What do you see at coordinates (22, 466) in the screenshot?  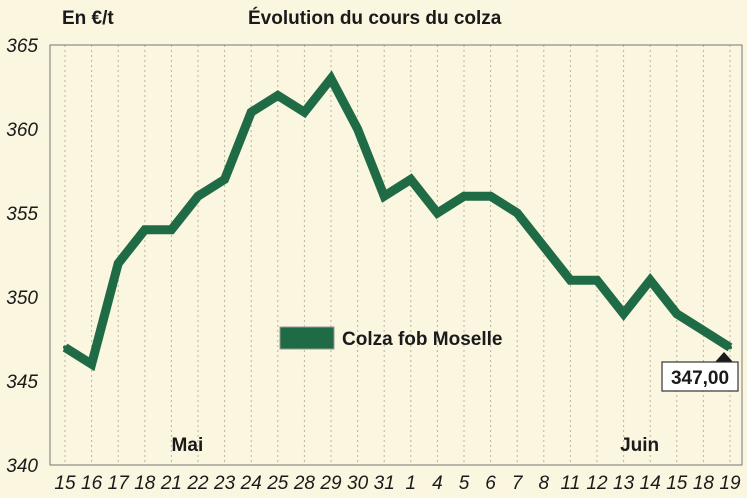 I see `y-tick-label: 340` at bounding box center [22, 466].